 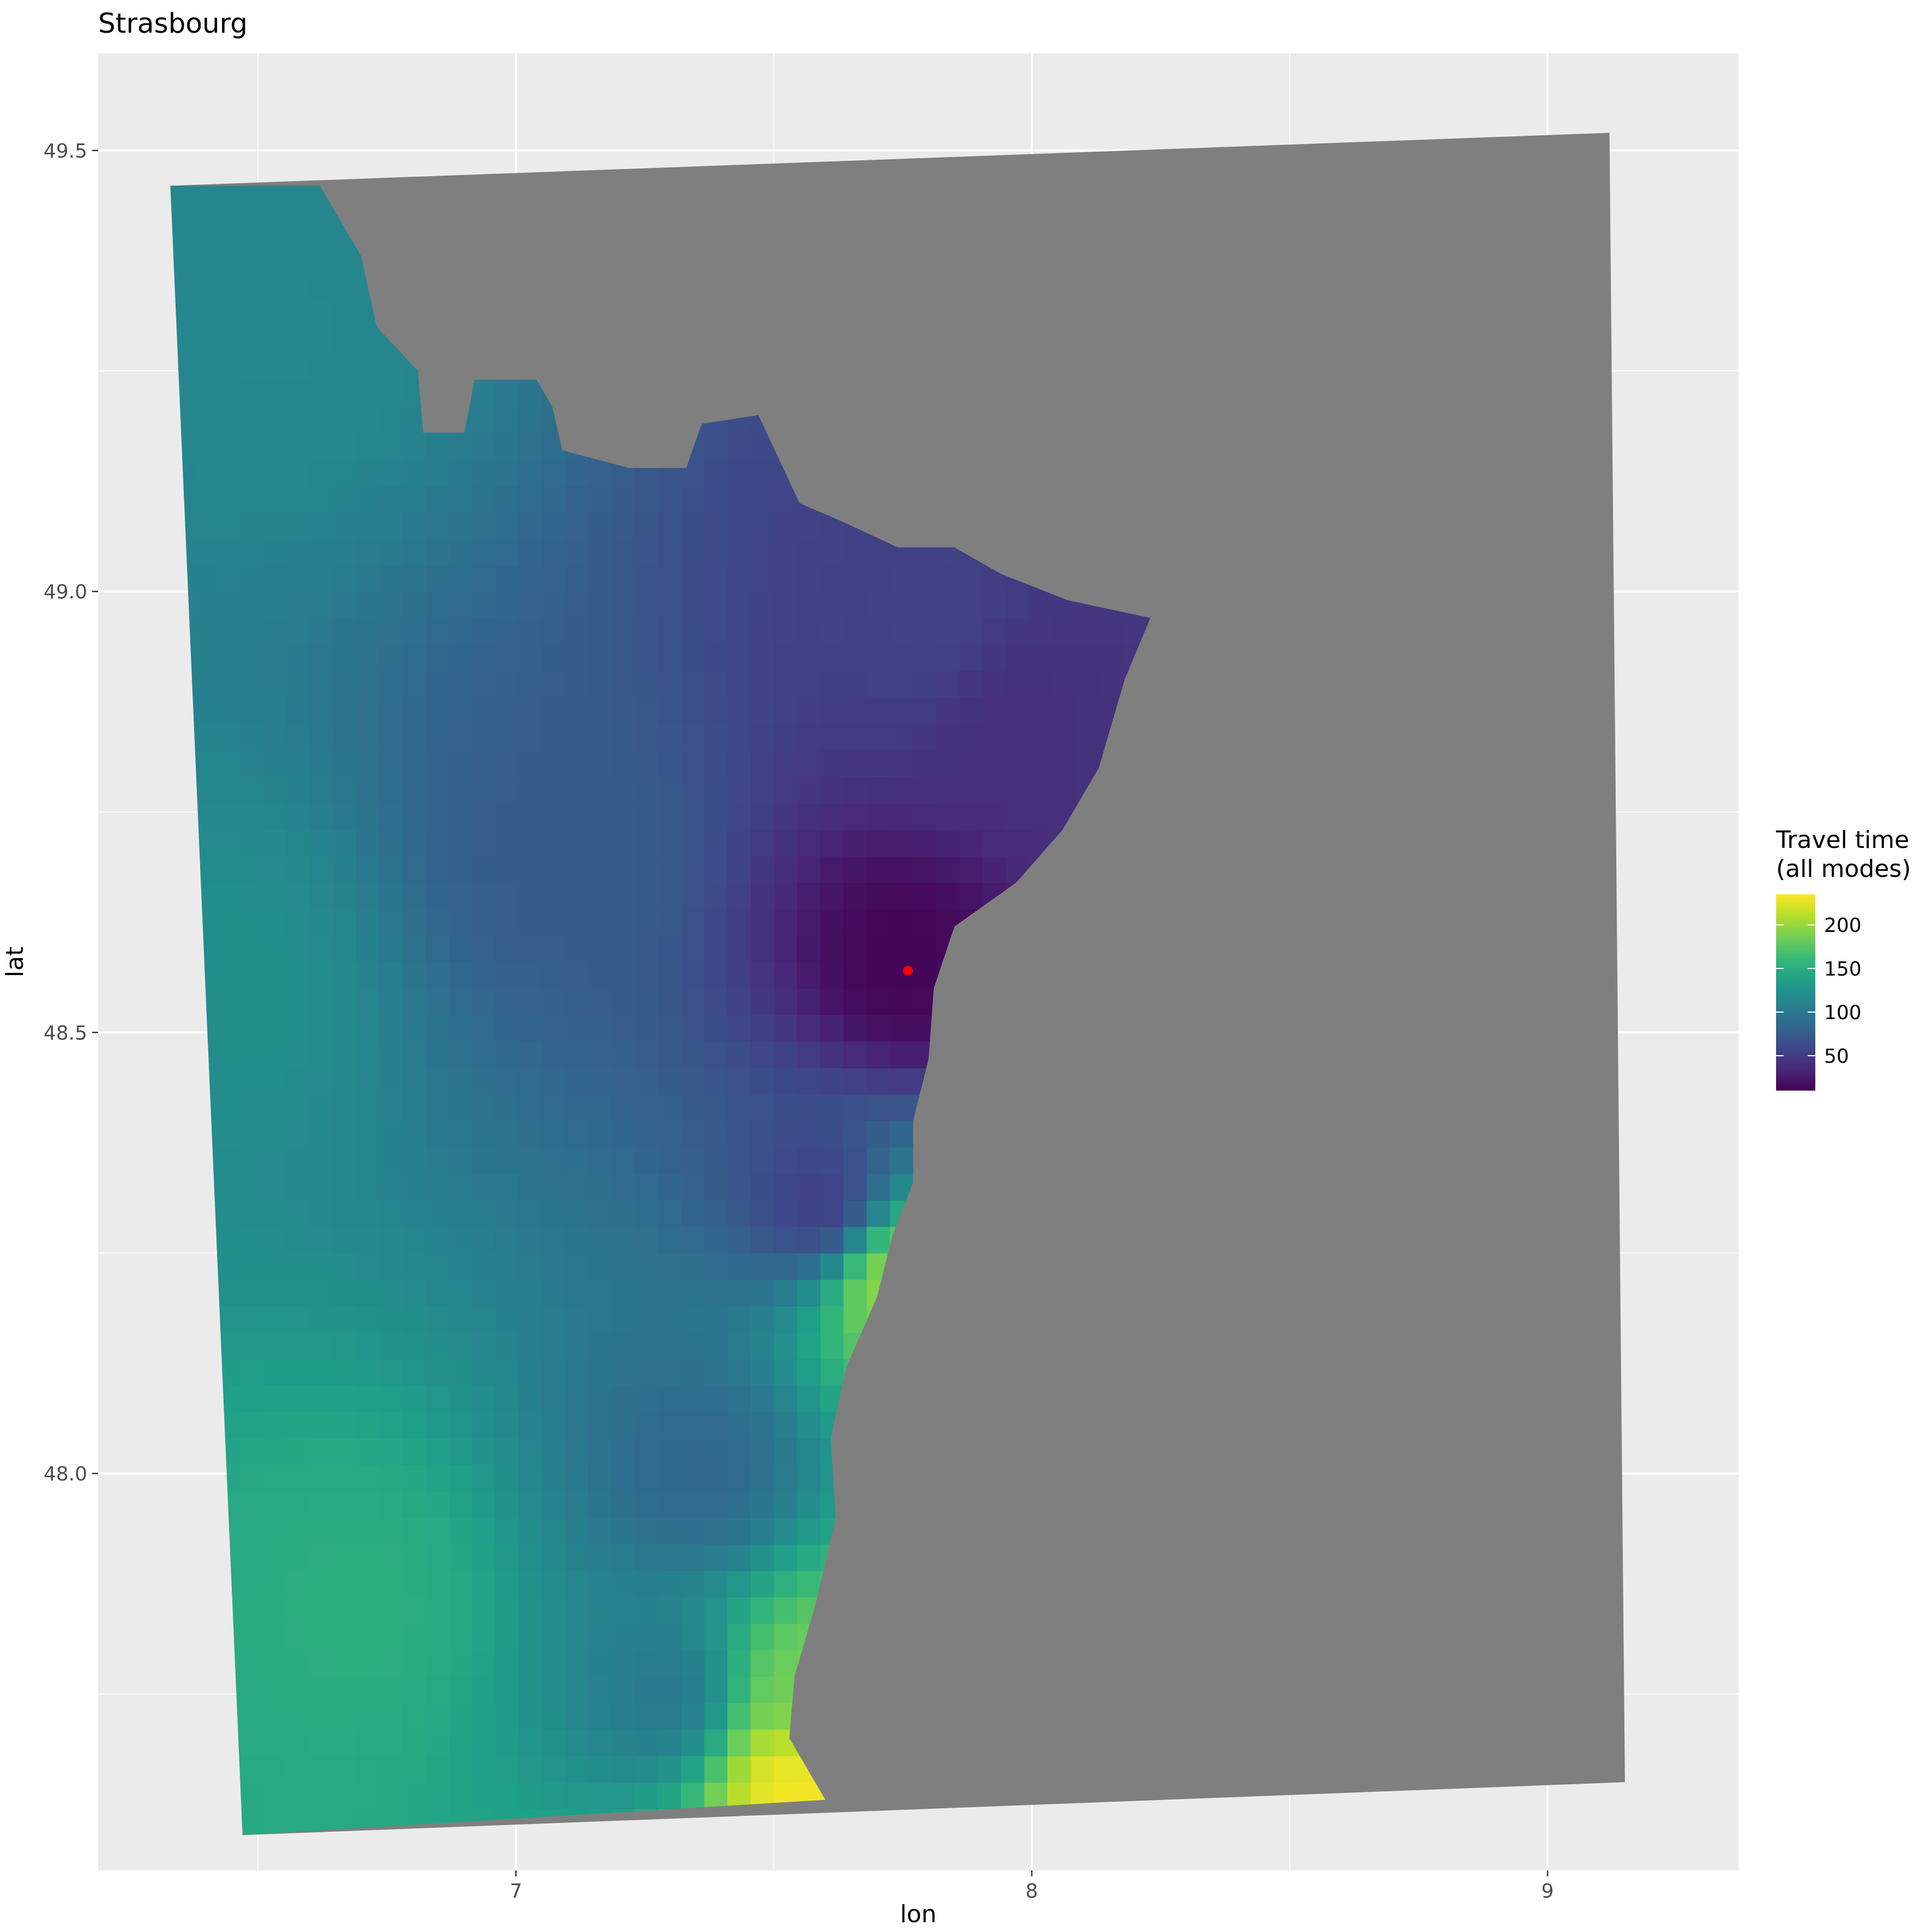 I want to click on legend-tick-label: 50, so click(x=1836, y=1056).